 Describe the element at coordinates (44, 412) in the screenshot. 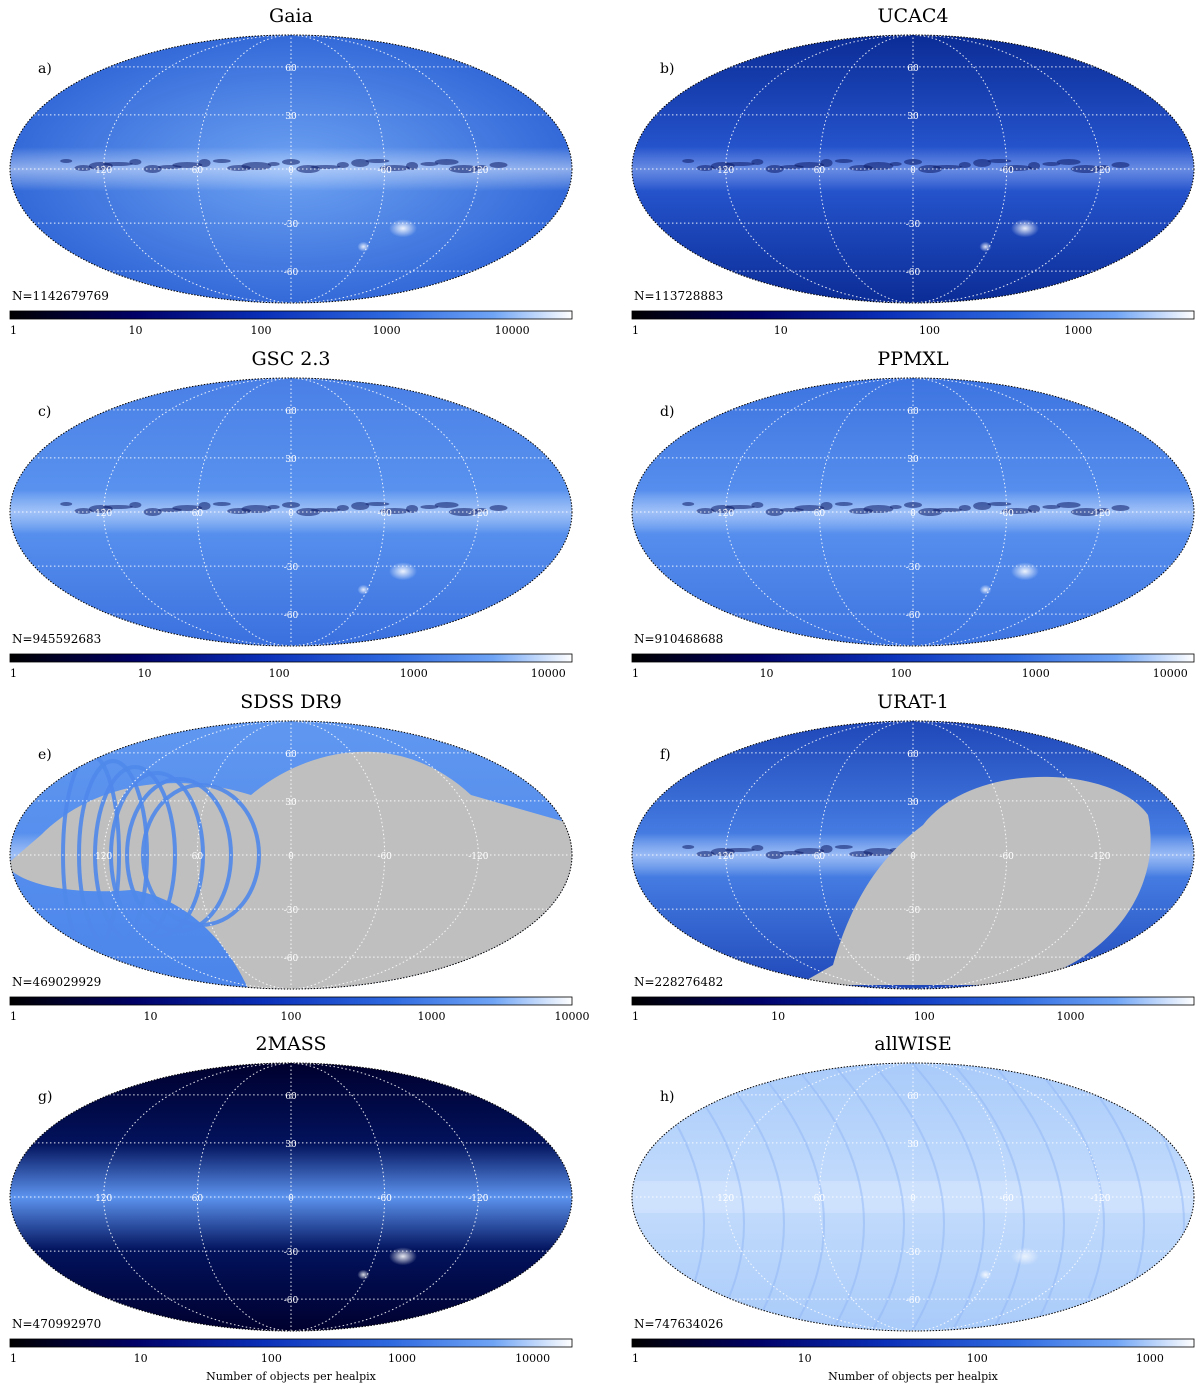

I see `panel-letter: c)` at that location.